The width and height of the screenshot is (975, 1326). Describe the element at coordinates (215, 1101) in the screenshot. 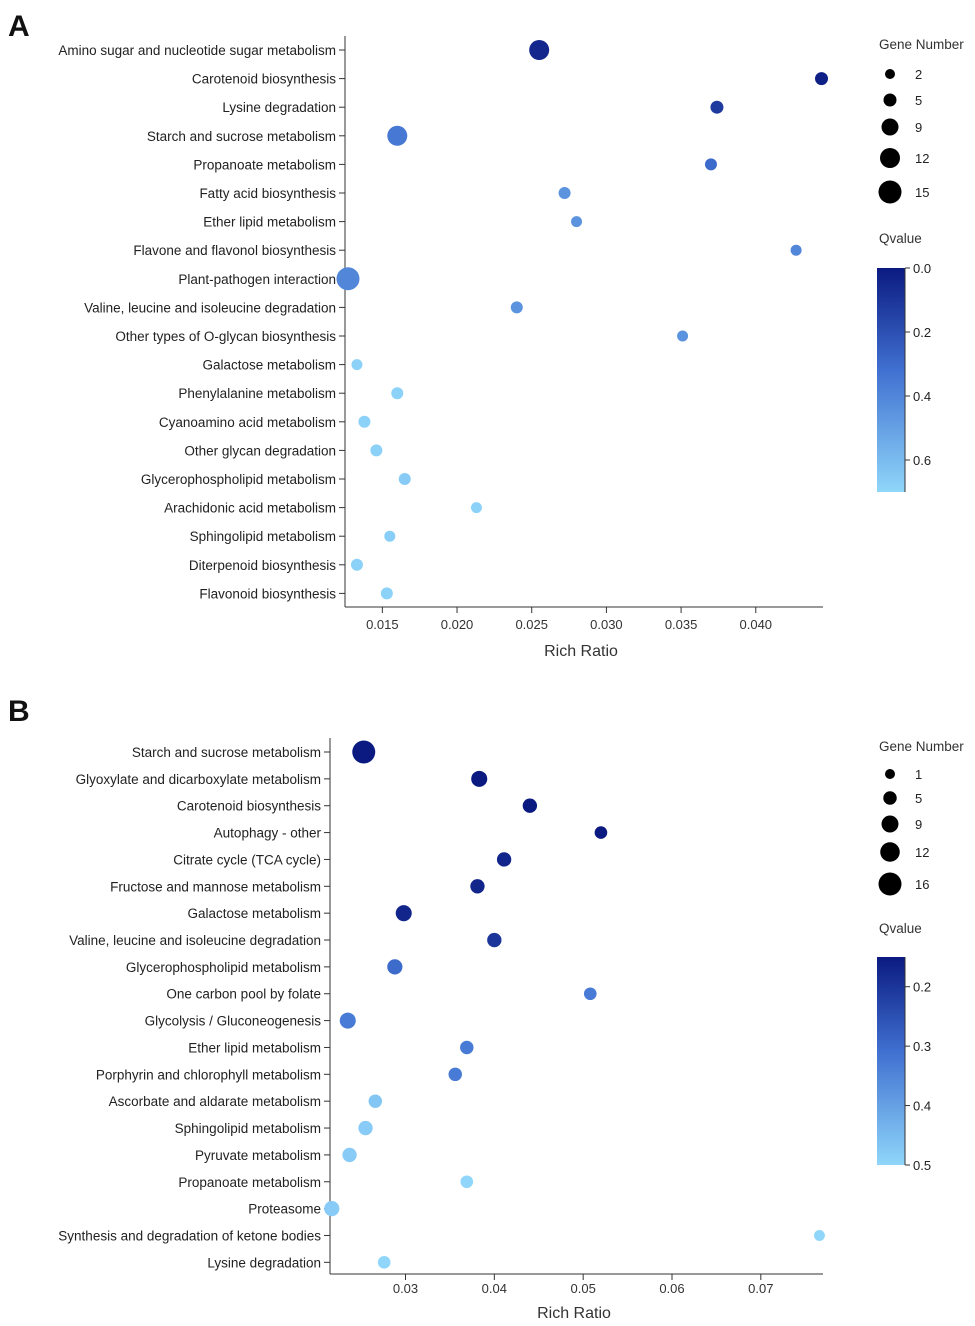

I see `pathway-label: Ascorbate and aldarate metabolism` at that location.